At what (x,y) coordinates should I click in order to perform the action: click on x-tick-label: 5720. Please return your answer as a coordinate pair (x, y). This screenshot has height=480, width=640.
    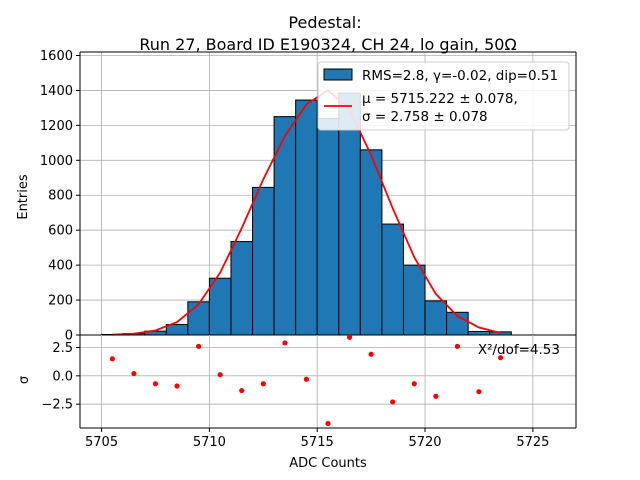
    Looking at the image, I should click on (424, 442).